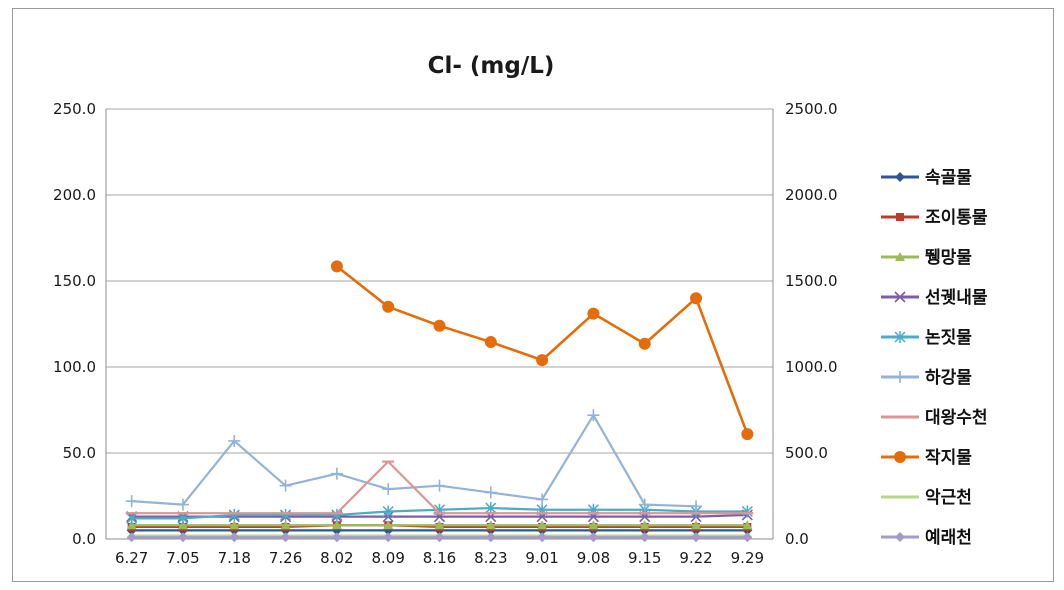 The height and width of the screenshot is (590, 1064). I want to click on legend-entry: 하강물, so click(926, 378).